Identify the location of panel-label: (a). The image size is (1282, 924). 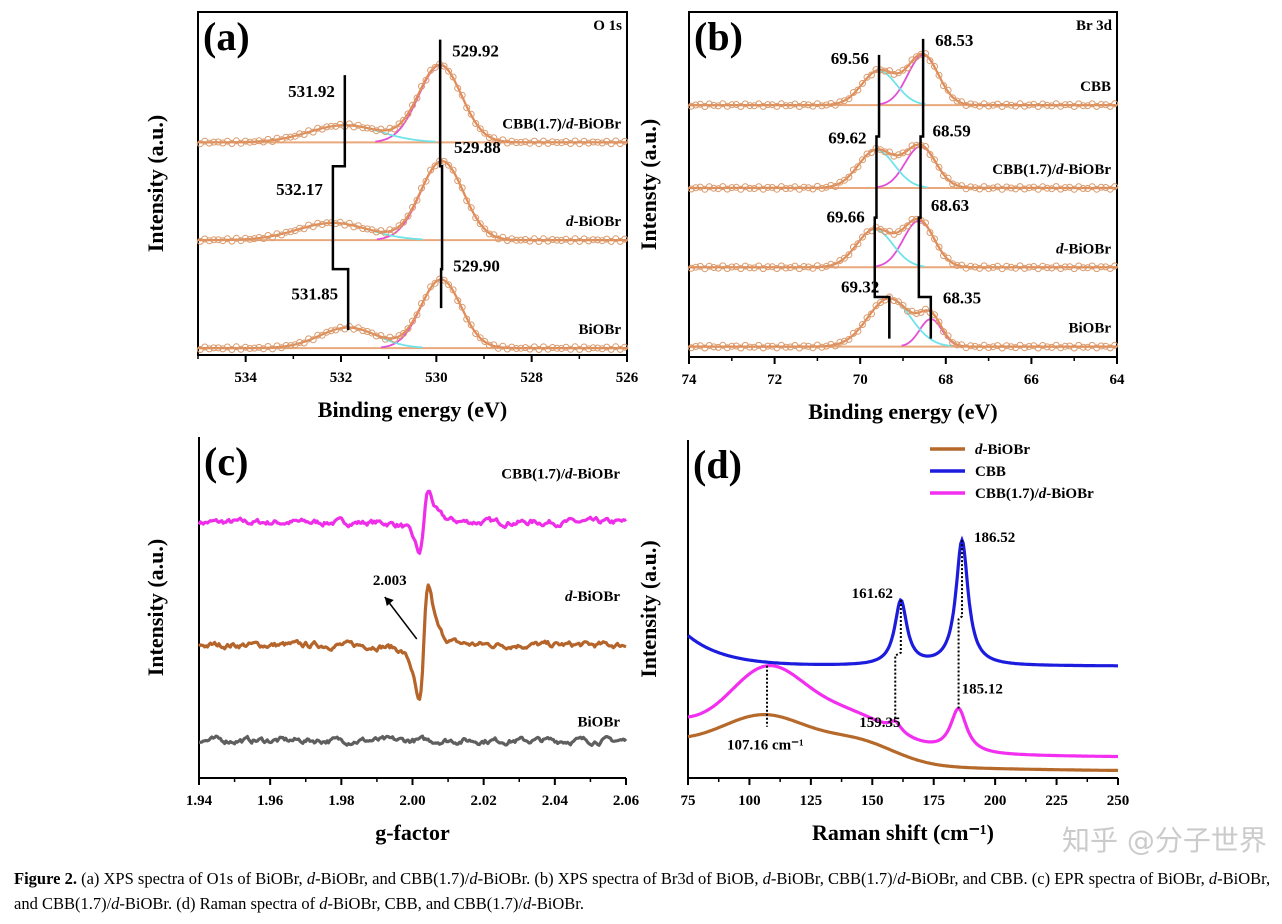
(226, 36).